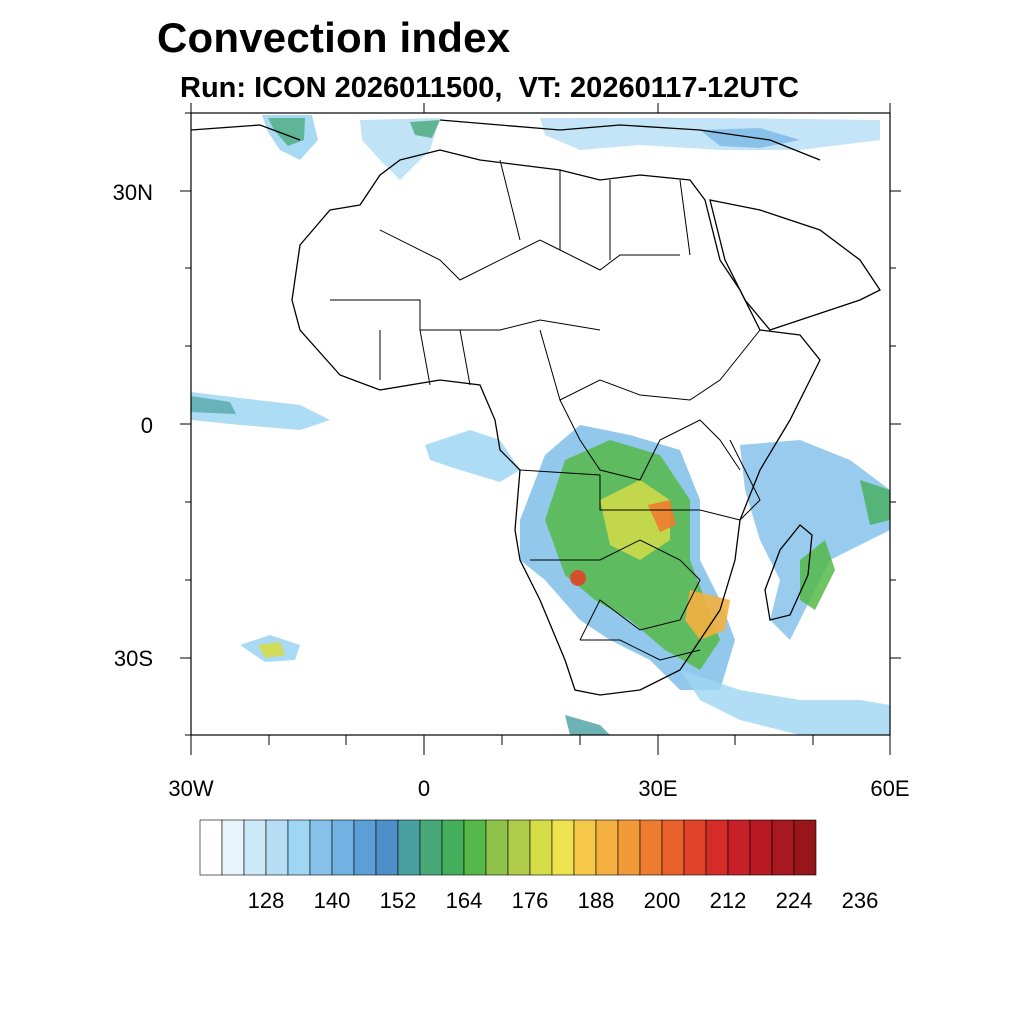  Describe the element at coordinates (133, 658) in the screenshot. I see `lat-label-30s: 30S` at that location.